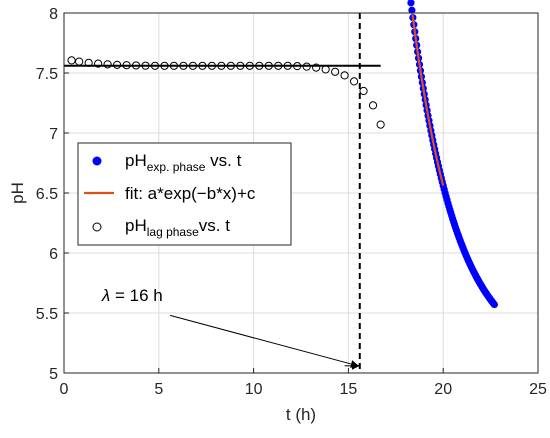 The height and width of the screenshot is (438, 550). I want to click on y-axis-label: pH, so click(17, 193).